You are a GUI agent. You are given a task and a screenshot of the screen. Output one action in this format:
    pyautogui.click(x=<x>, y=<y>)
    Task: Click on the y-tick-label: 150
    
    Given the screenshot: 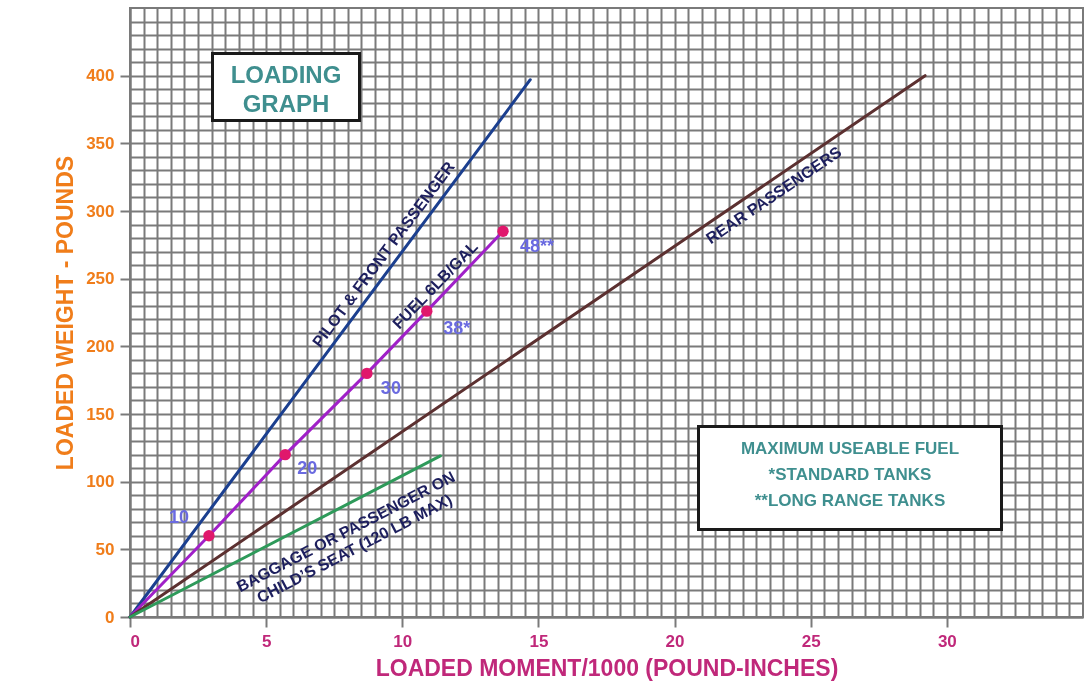 What is the action you would take?
    pyautogui.click(x=100, y=414)
    